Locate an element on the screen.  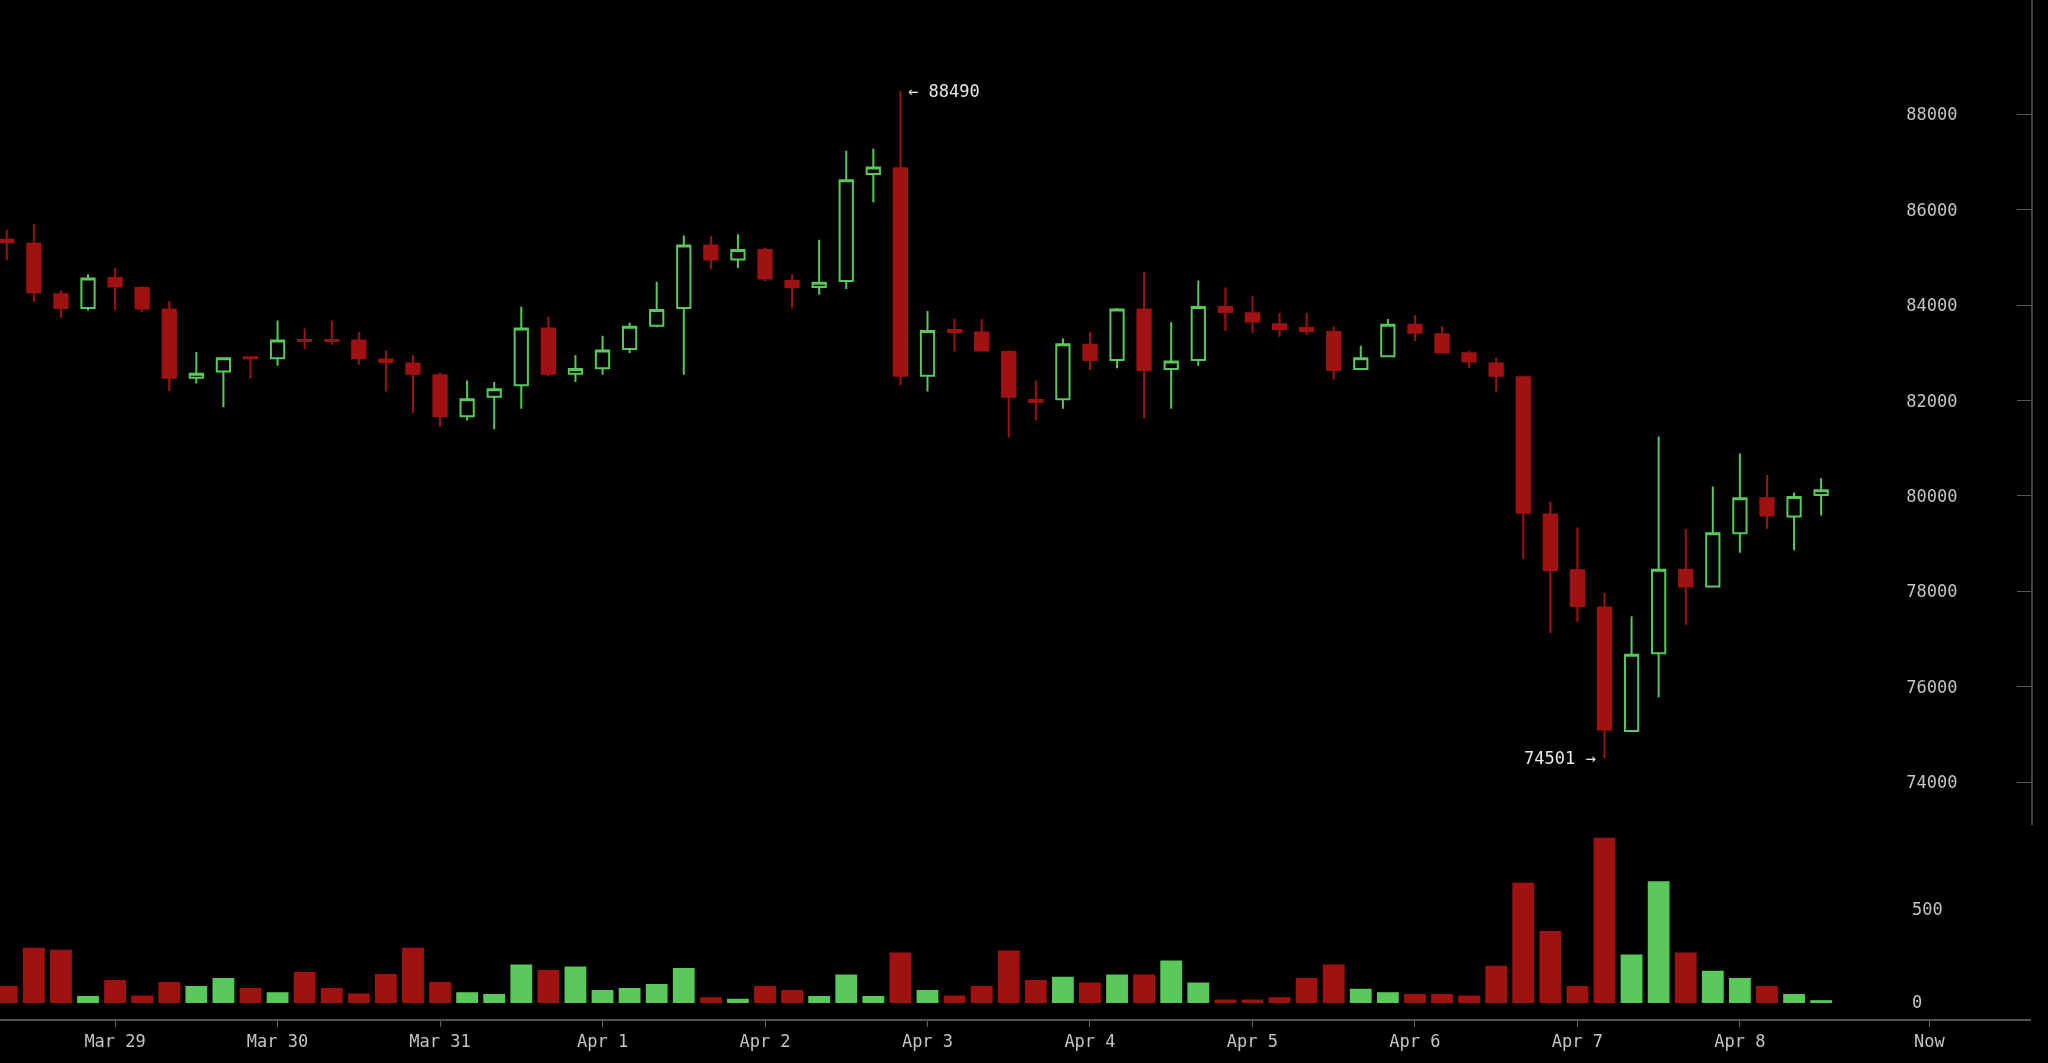
y-tick-label: 80000 is located at coordinates (1932, 495).